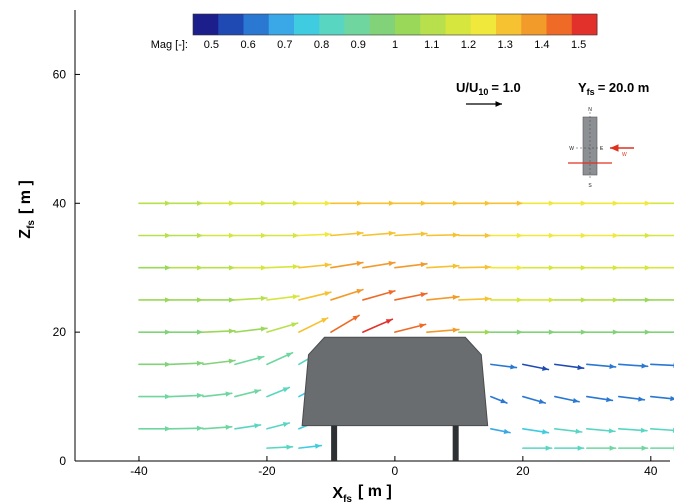 This screenshot has width=674, height=504. I want to click on x-axis-unit: [ m ], so click(375, 491).